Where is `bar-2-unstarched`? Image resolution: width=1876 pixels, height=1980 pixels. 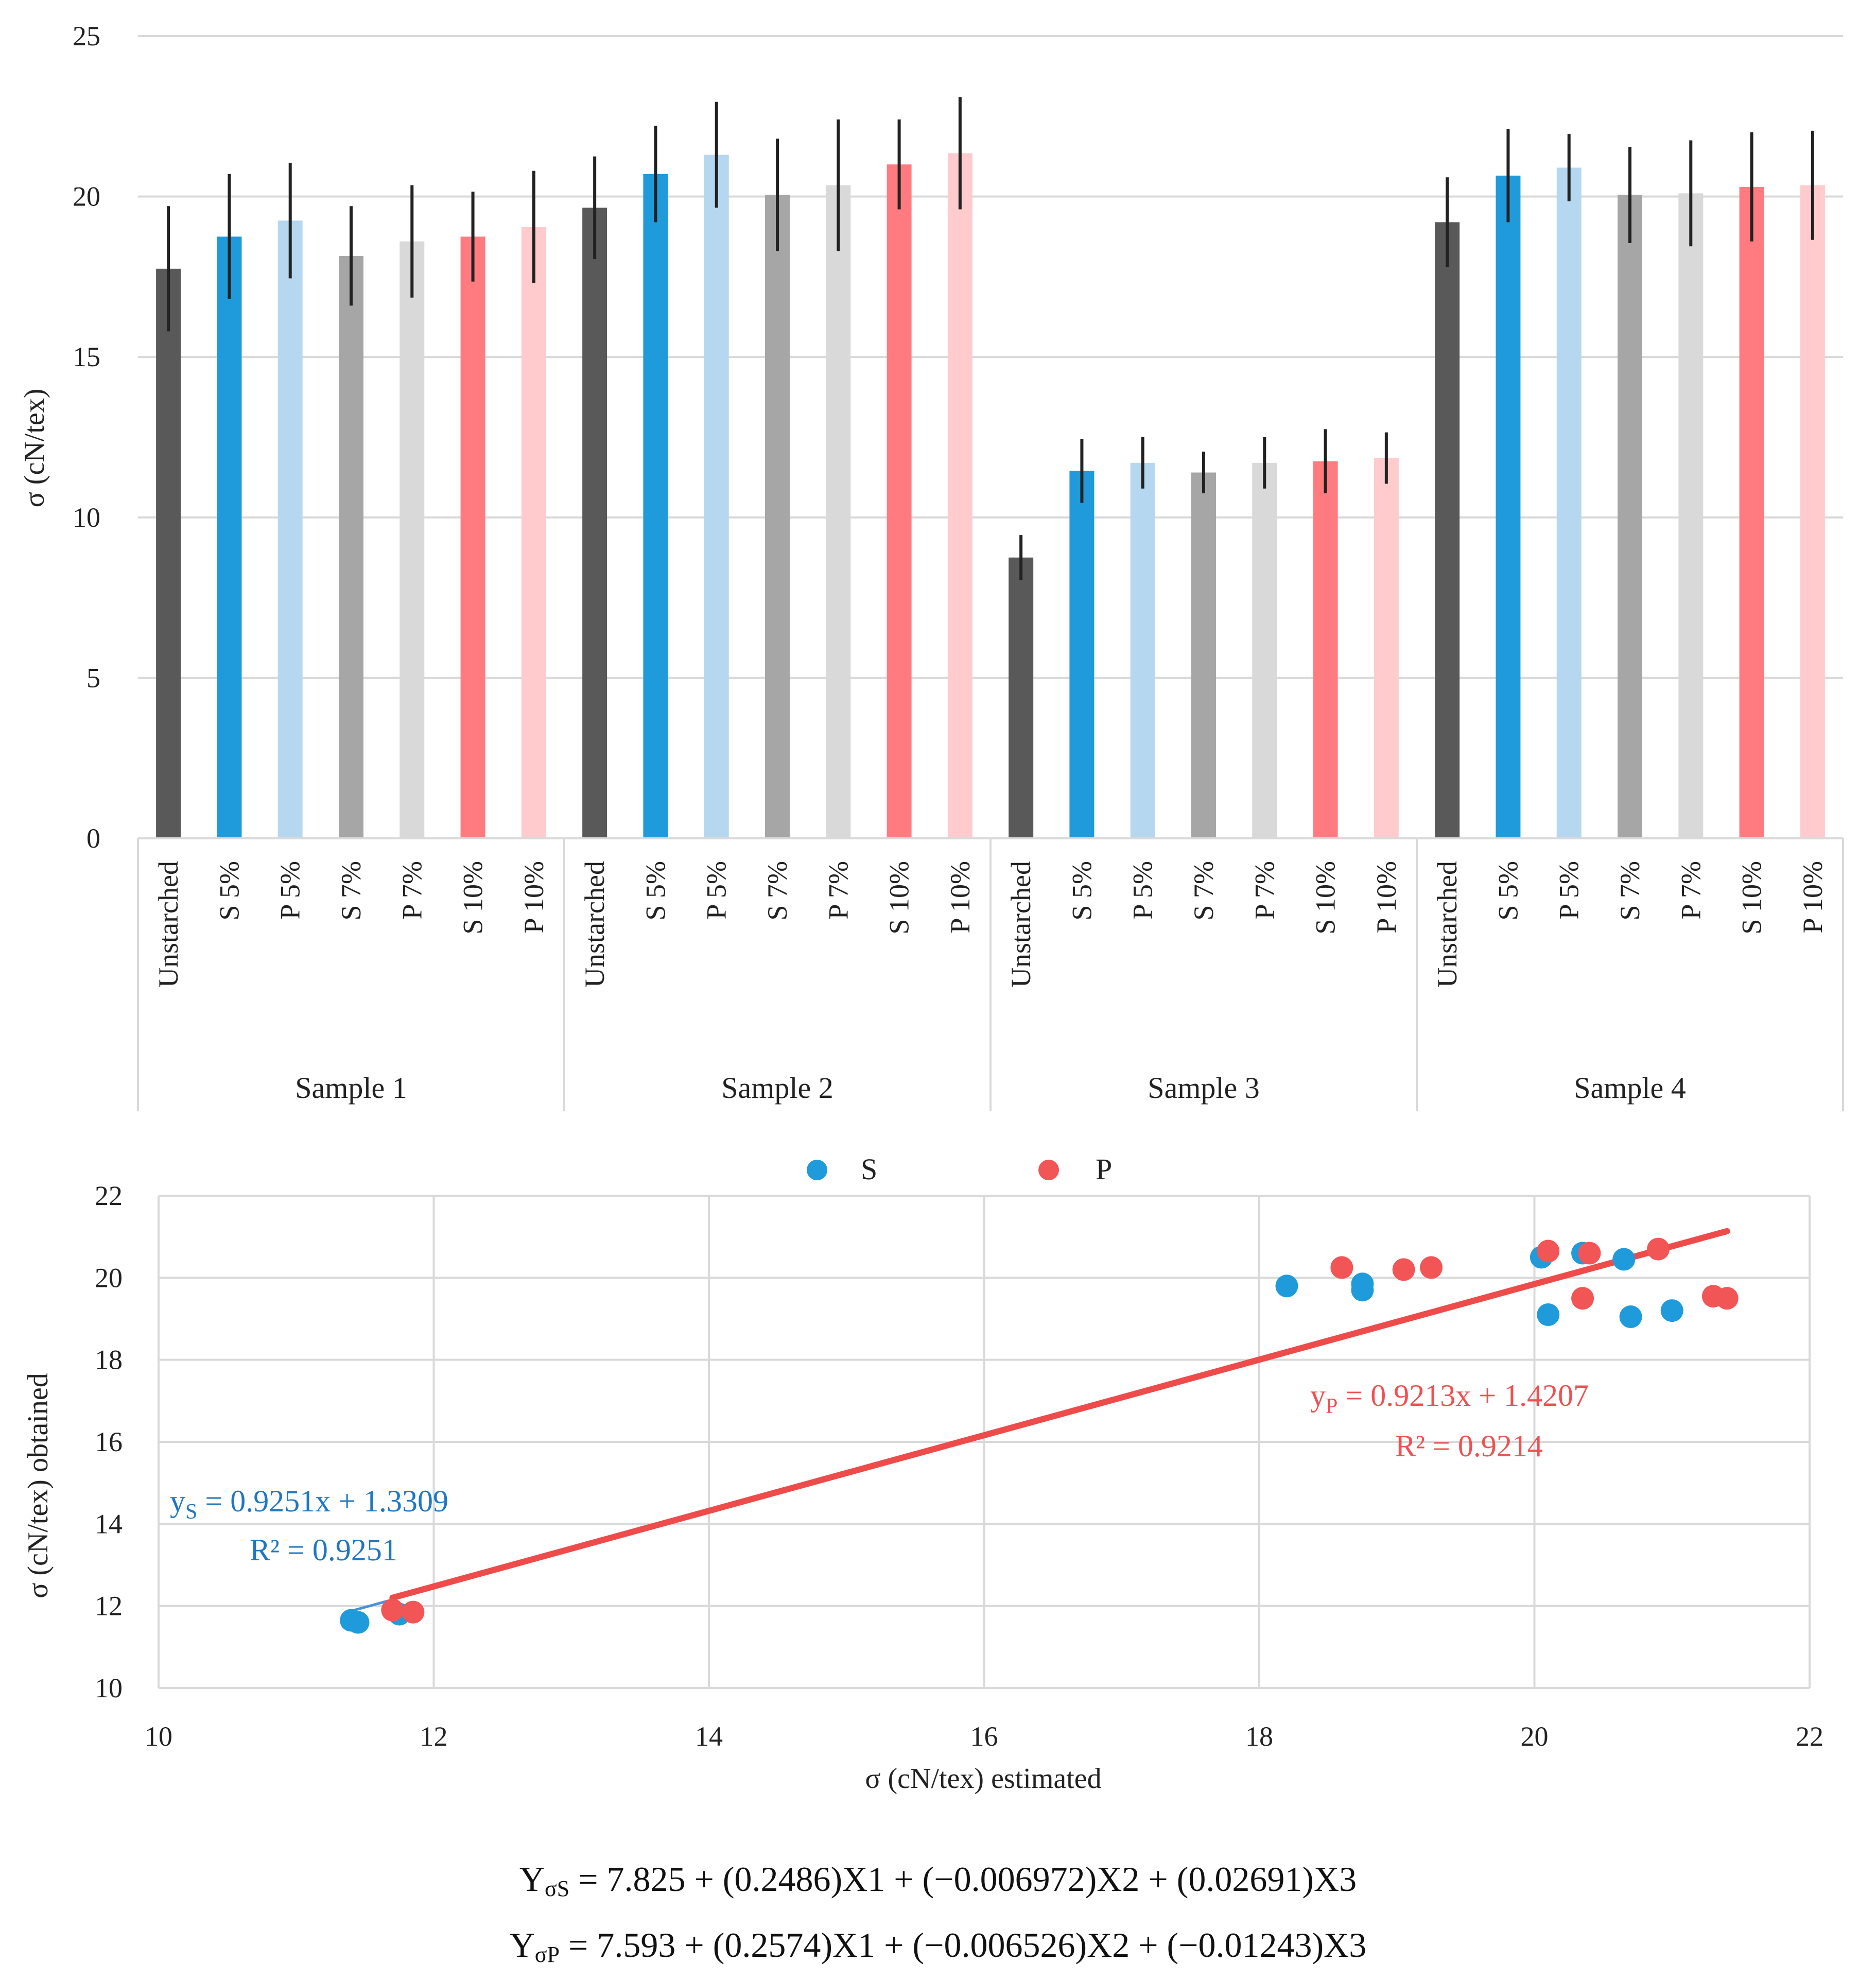 bar-2-unstarched is located at coordinates (594, 523).